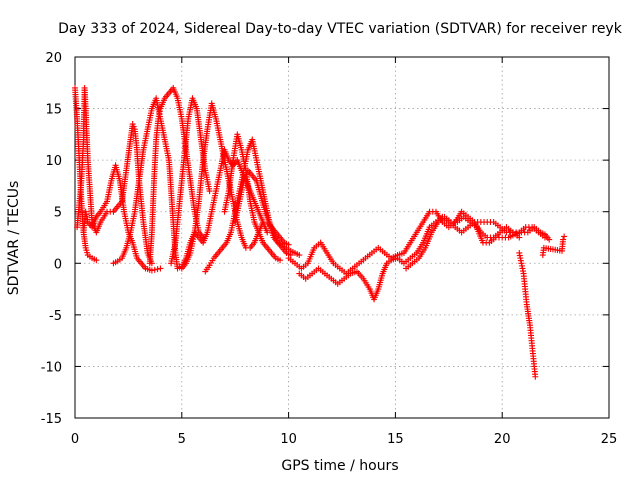  Describe the element at coordinates (502, 439) in the screenshot. I see `x-tick-label: 20` at that location.